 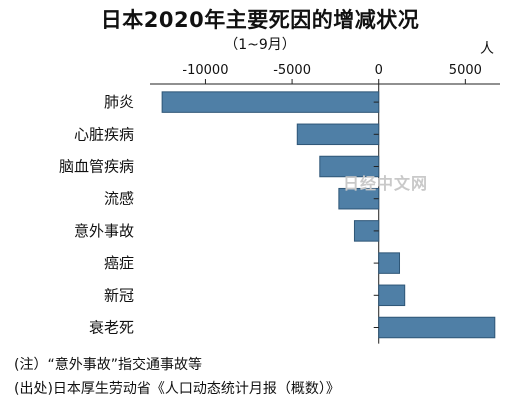 What do you see at coordinates (108, 365) in the screenshot?
I see `footnote-note: (注）“意外事故”指交通事故等` at bounding box center [108, 365].